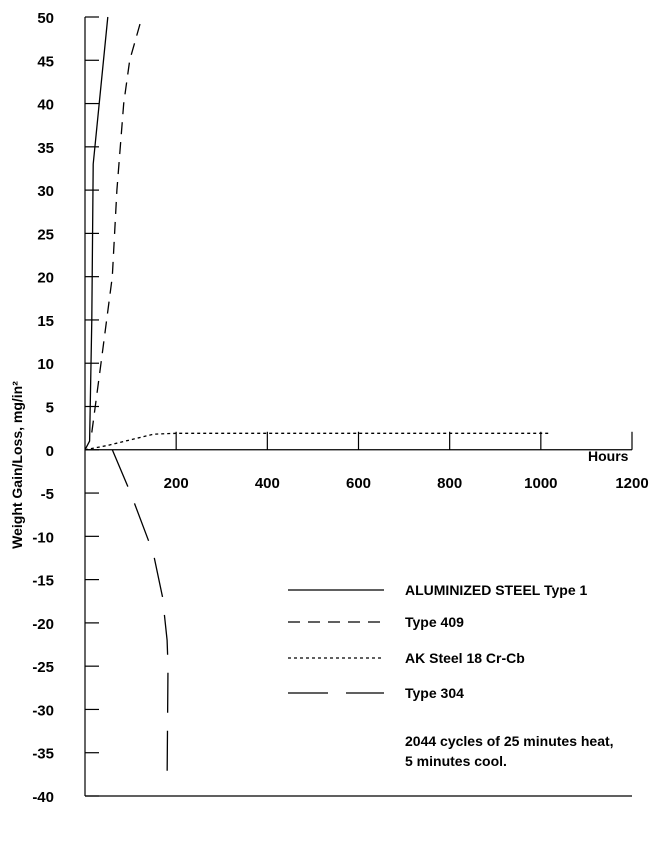 Image resolution: width=653 pixels, height=847 pixels. What do you see at coordinates (608, 456) in the screenshot?
I see `x-axis-title: Hours` at bounding box center [608, 456].